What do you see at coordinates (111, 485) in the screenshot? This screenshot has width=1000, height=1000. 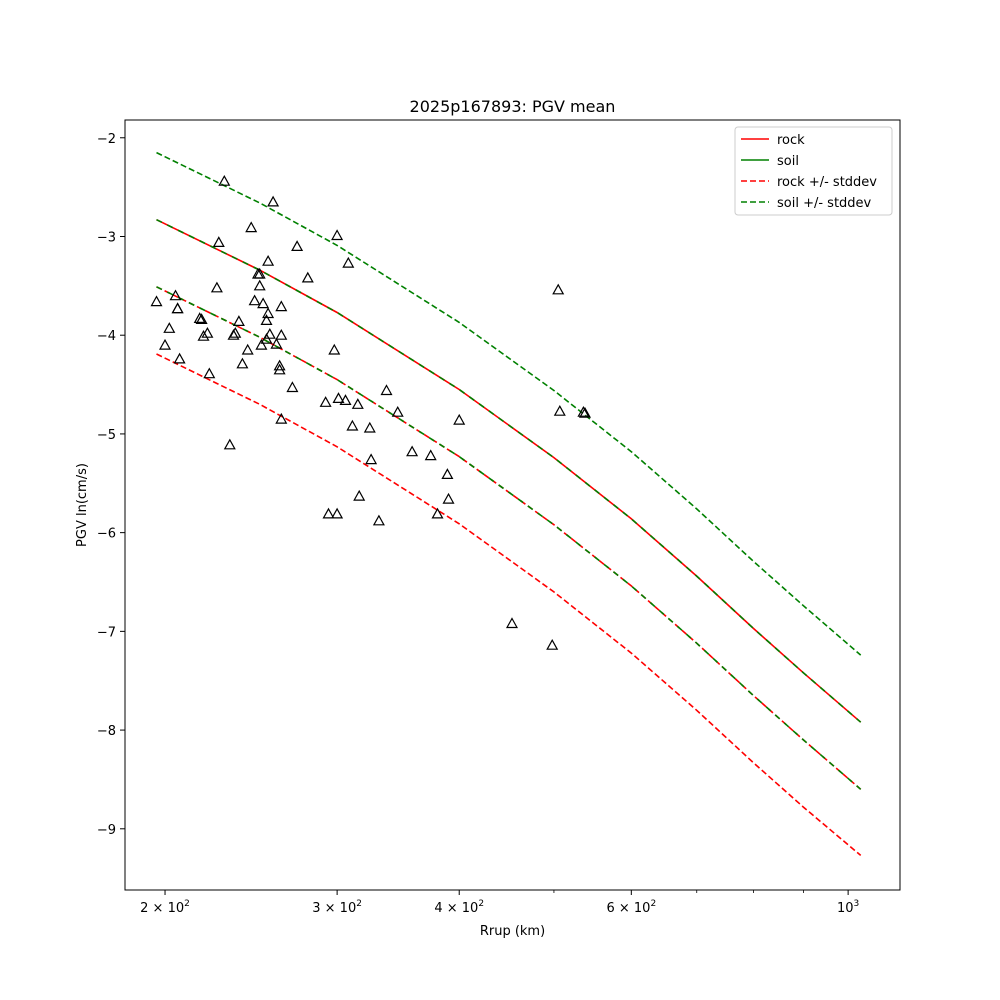 I see `y-axis: −2 −3 −4 −5 −6 −7 −8 −9` at bounding box center [111, 485].